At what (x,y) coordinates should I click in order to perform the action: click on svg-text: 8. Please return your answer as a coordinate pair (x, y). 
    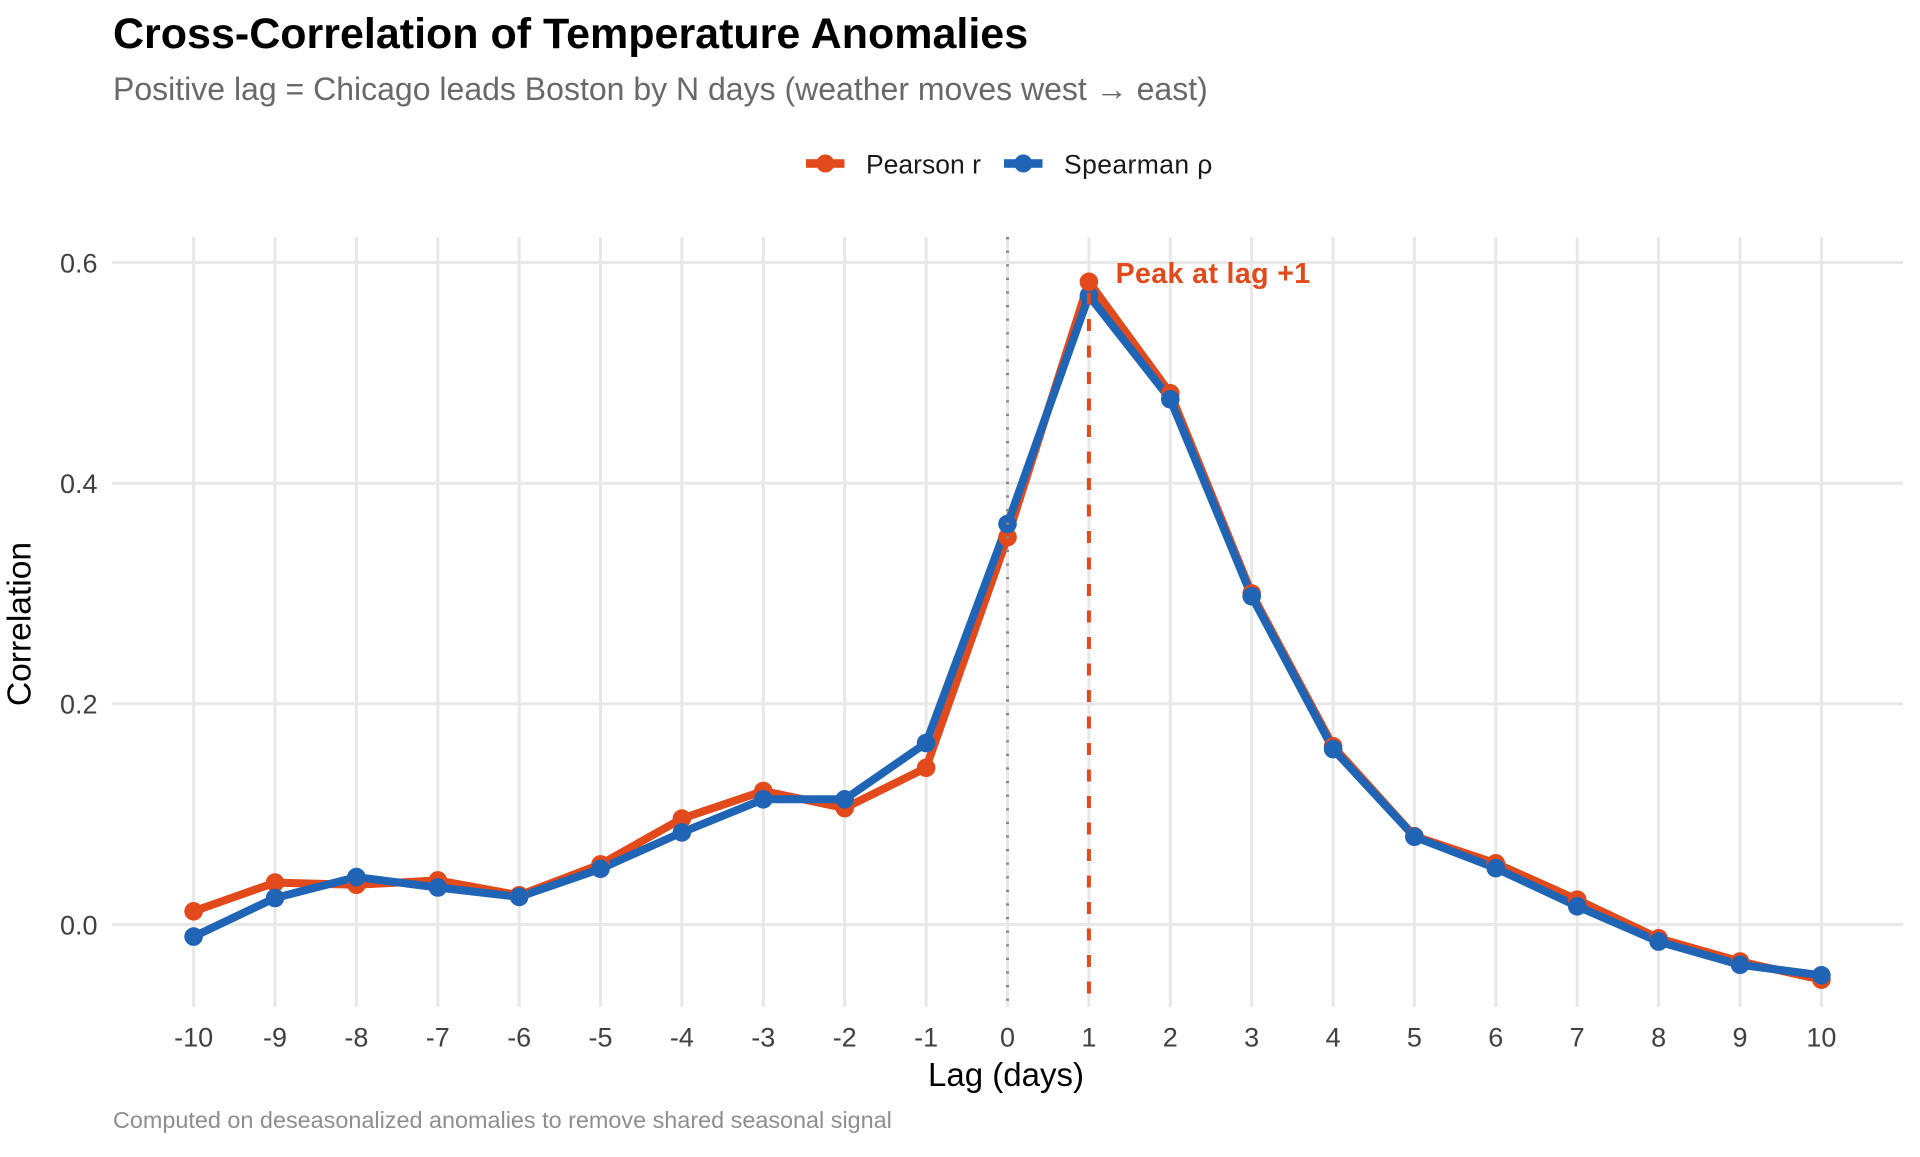
    Looking at the image, I should click on (1658, 1038).